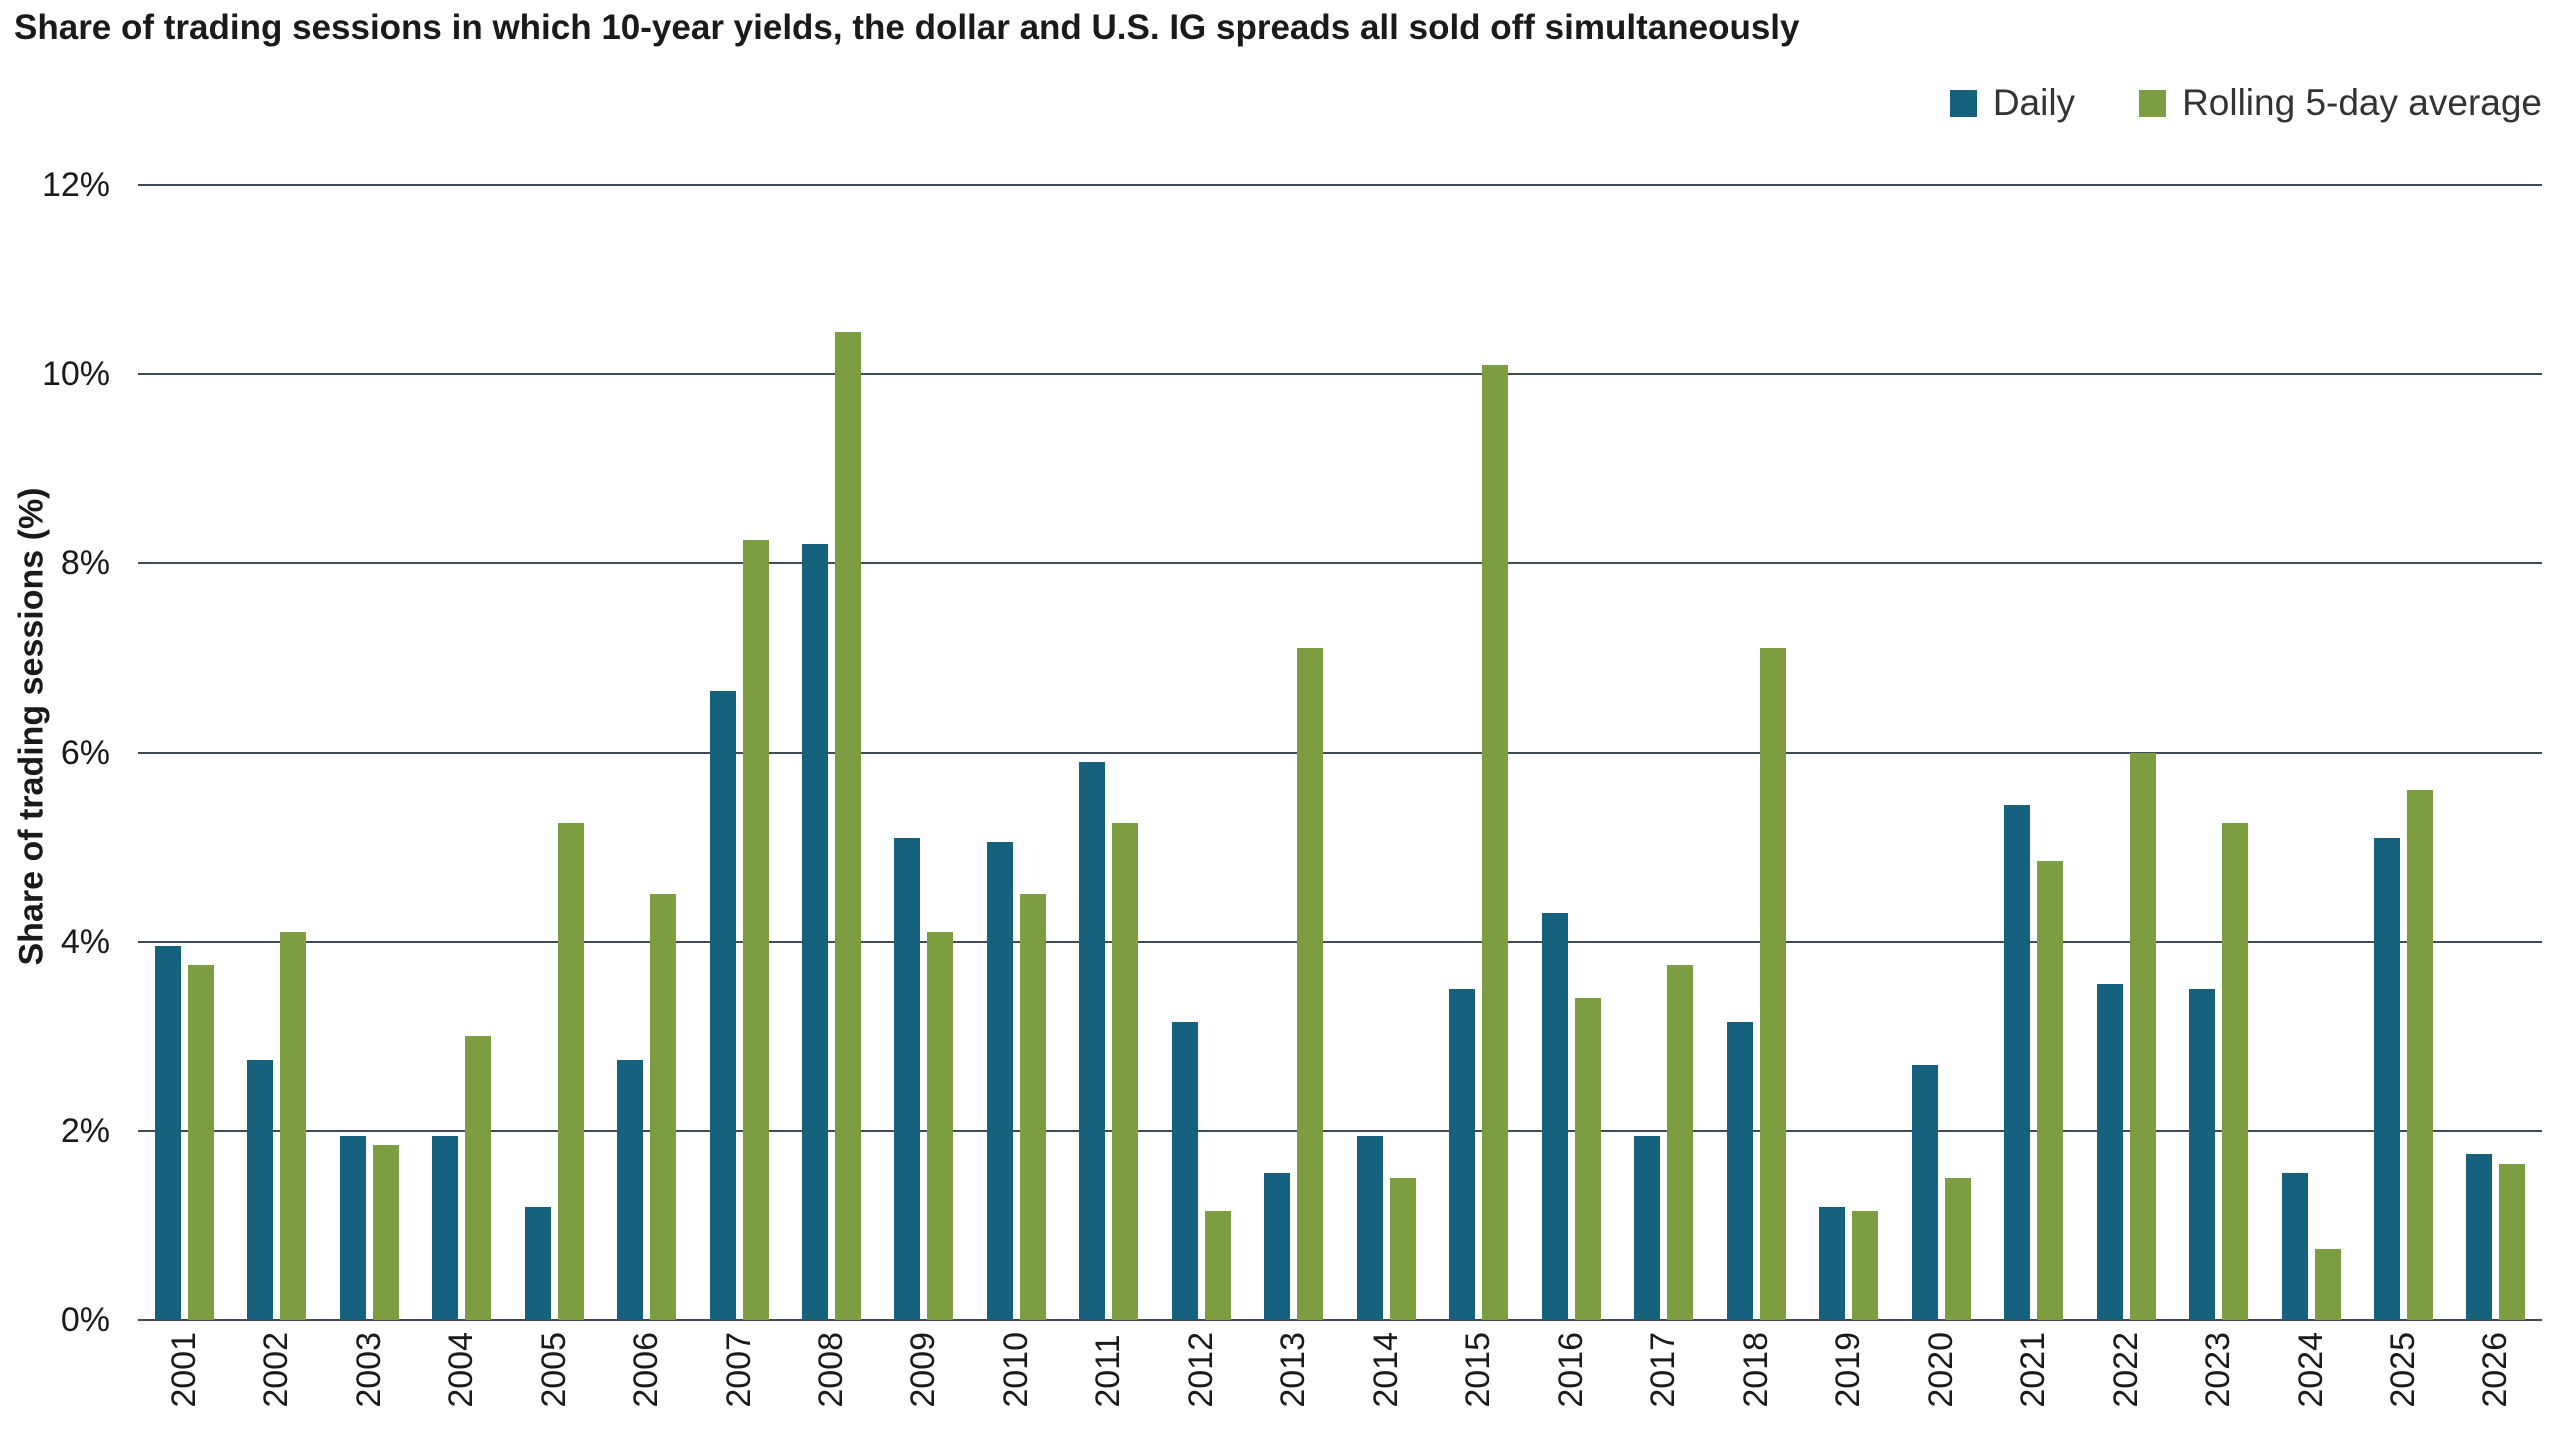  I want to click on legend-daily-label: Daily, so click(2034, 102).